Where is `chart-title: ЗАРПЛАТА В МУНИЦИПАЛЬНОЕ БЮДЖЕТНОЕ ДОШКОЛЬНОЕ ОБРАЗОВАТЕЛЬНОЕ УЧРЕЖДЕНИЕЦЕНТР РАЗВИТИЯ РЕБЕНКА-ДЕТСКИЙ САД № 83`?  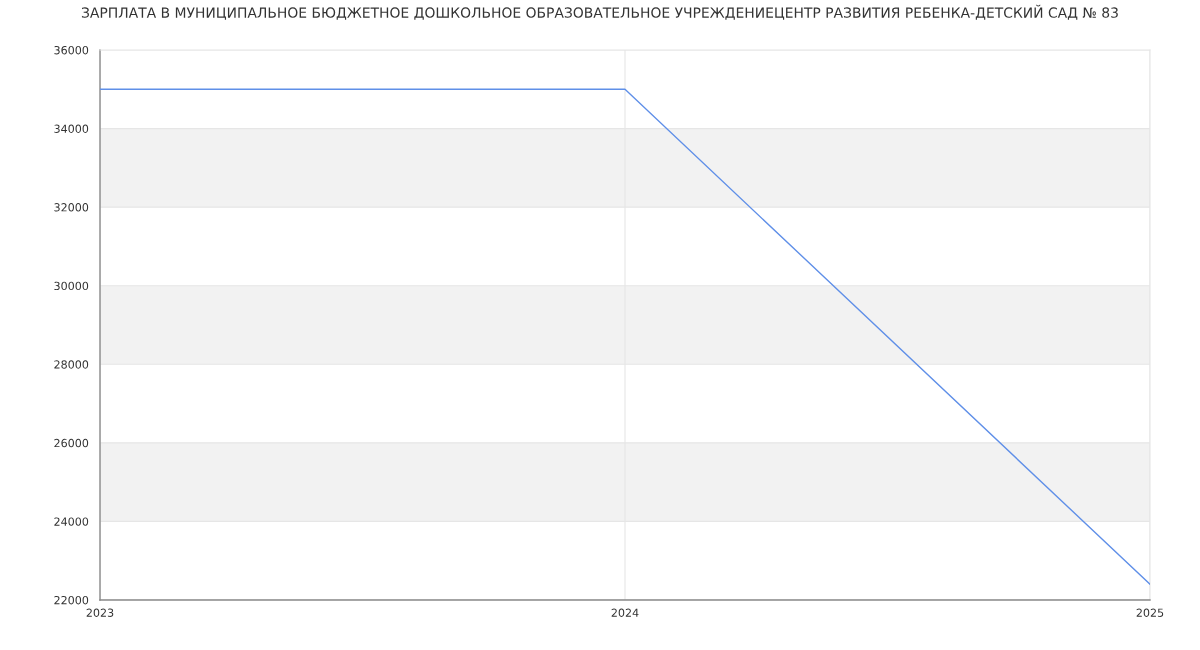 chart-title: ЗАРПЛАТА В МУНИЦИПАЛЬНОЕ БЮДЖЕТНОЕ ДОШКОЛЬНОЕ ОБРАЗОВАТЕЛЬНОЕ УЧРЕЖДЕНИЕЦЕНТР РАЗВИТИЯ РЕБЕНКА-ДЕТСКИЙ САД № 83 is located at coordinates (599, 12).